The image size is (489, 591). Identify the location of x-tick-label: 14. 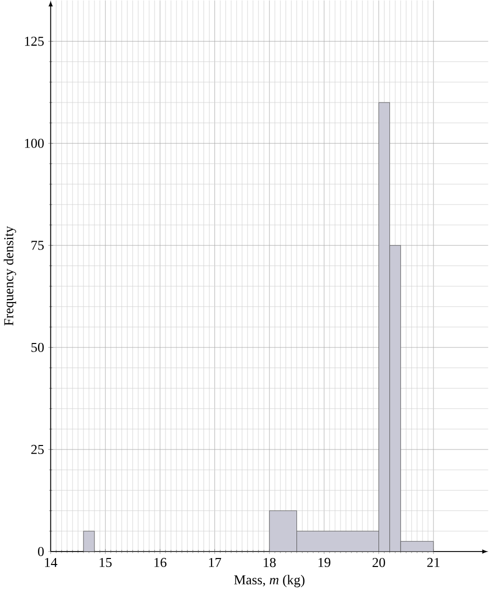
(51, 562).